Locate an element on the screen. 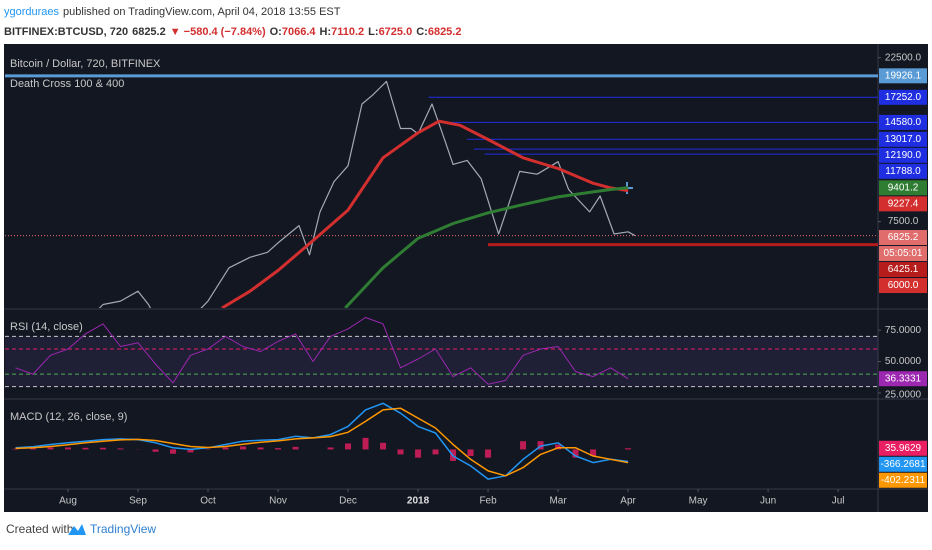 The height and width of the screenshot is (550, 932). last-value-label: -402.2311 is located at coordinates (903, 480).